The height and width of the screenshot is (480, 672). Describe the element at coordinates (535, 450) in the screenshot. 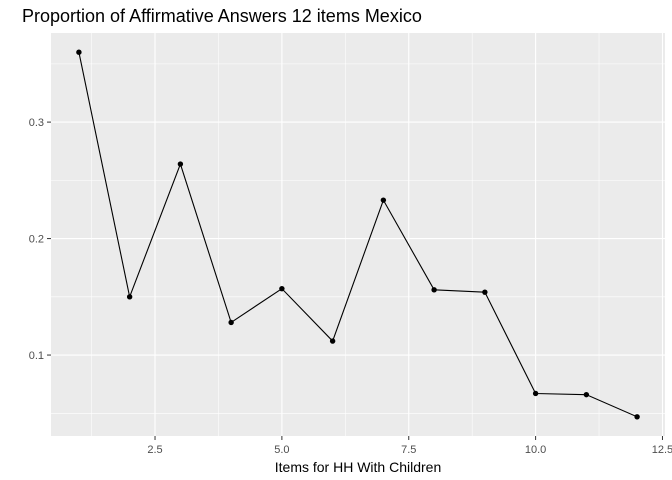

I see `x-tick-label: 10.0` at that location.